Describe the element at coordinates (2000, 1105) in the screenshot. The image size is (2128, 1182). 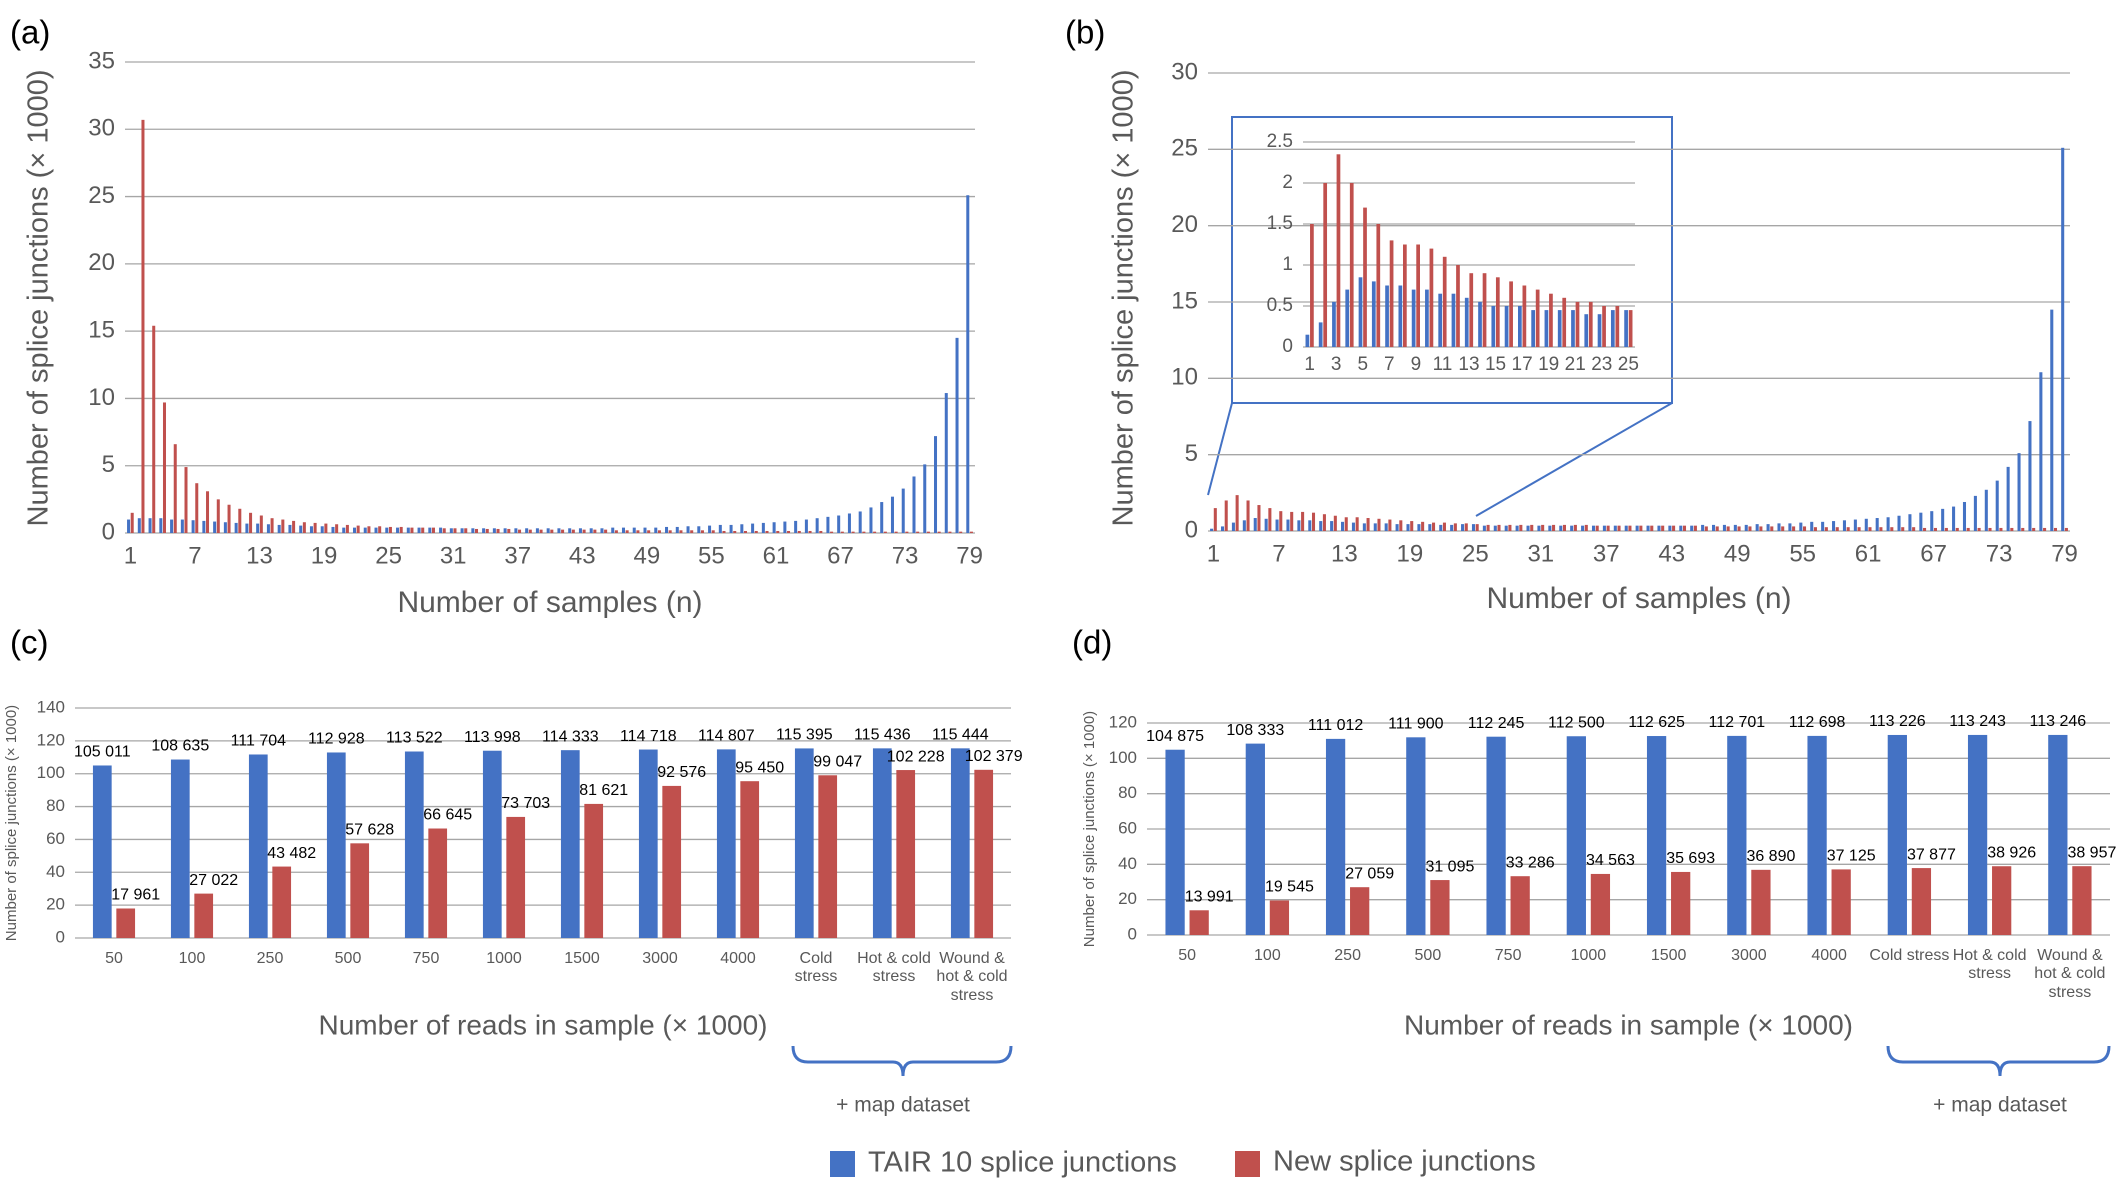
I see `annotation: + map dataset` at that location.